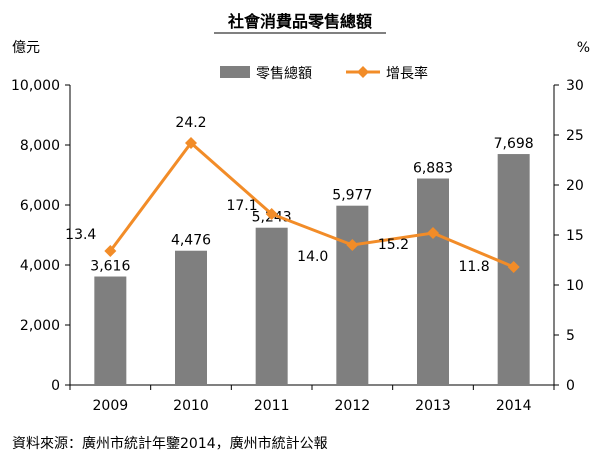 The width and height of the screenshot is (600, 463). What do you see at coordinates (353, 406) in the screenshot?
I see `x-tick-label: 2012` at bounding box center [353, 406].